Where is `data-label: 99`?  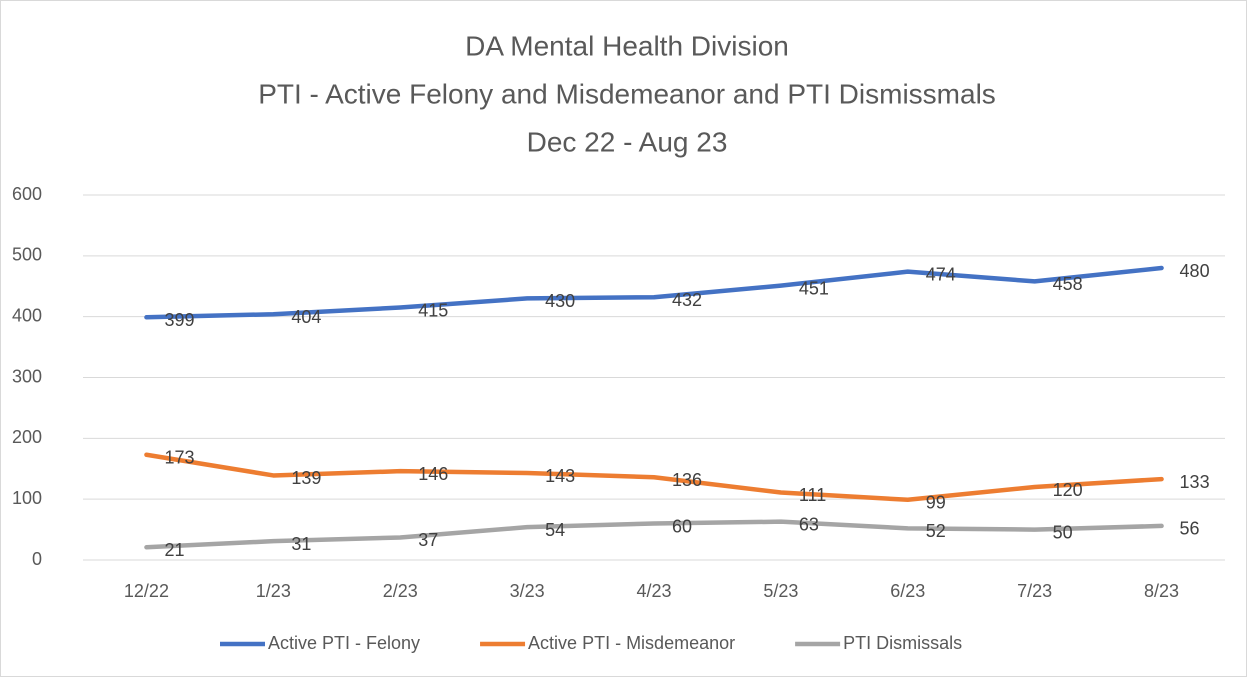
data-label: 99 is located at coordinates (936, 503).